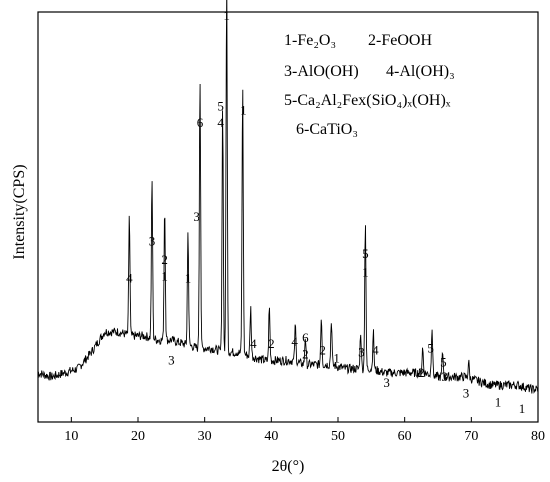 Image resolution: width=550 pixels, height=482 pixels. What do you see at coordinates (367, 100) in the screenshot?
I see `legend-ca2al2fex: 5-Ca₂Al₂Fex(SiO₄)ₓ(OH)ₓ` at bounding box center [367, 100].